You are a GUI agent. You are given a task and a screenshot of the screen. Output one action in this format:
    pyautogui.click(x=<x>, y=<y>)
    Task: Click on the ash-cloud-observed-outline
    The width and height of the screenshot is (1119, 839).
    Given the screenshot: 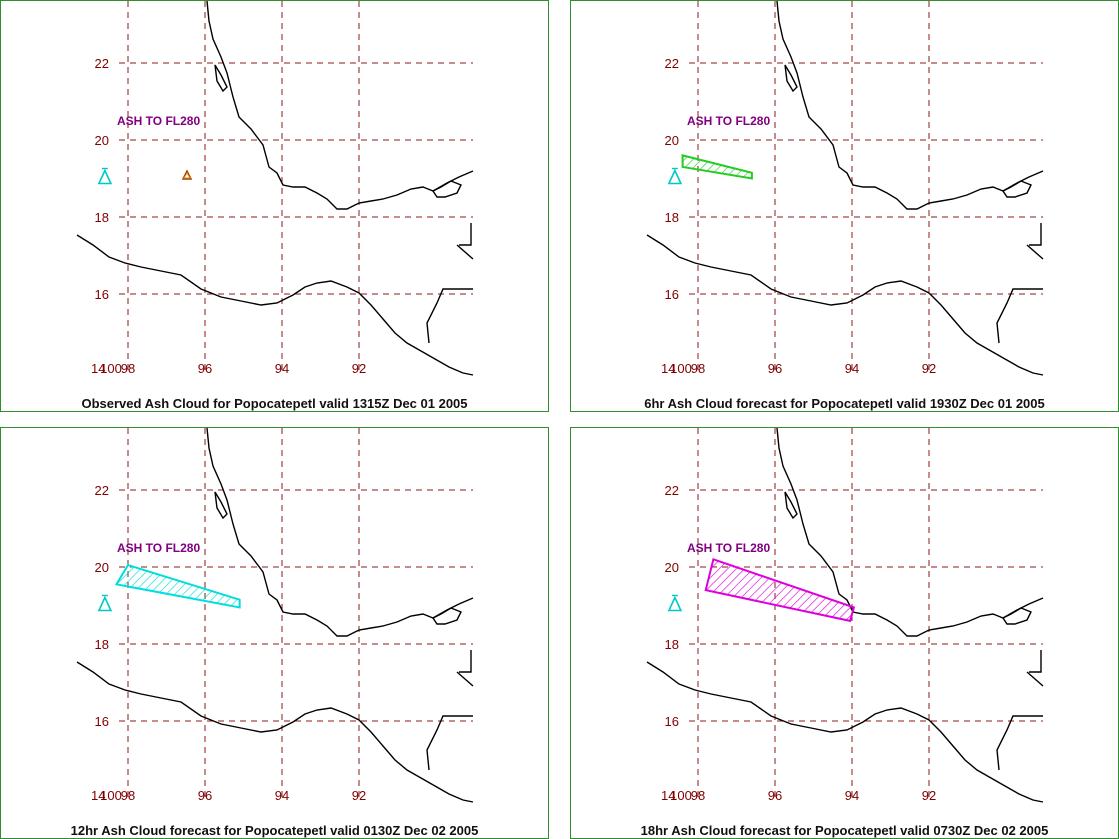 What is the action you would take?
    pyautogui.click(x=187, y=175)
    